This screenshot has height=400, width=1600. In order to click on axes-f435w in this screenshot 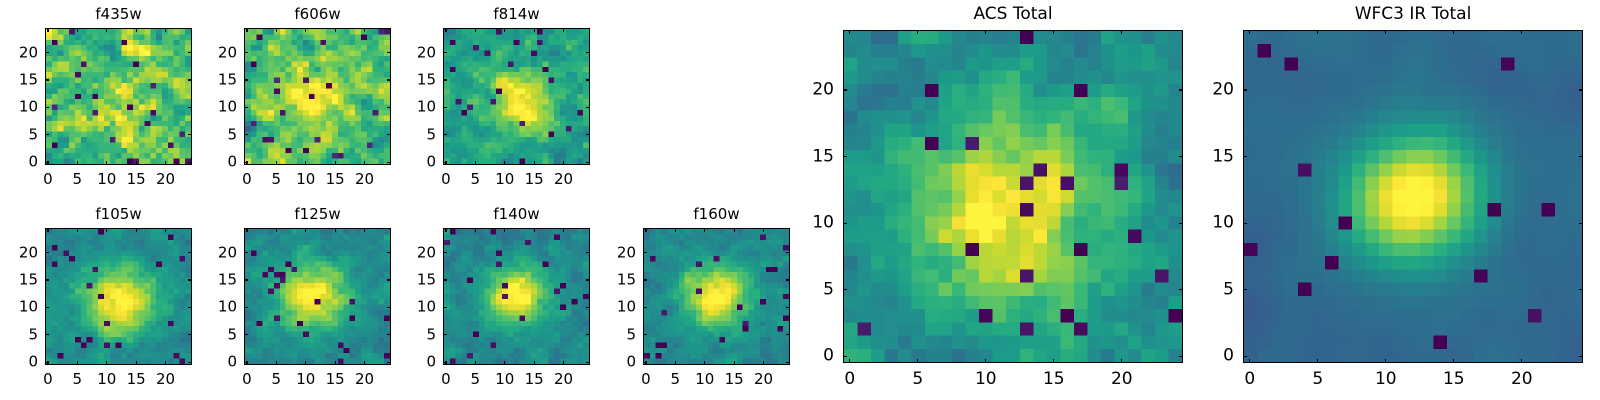, I will do `click(118, 96)`.